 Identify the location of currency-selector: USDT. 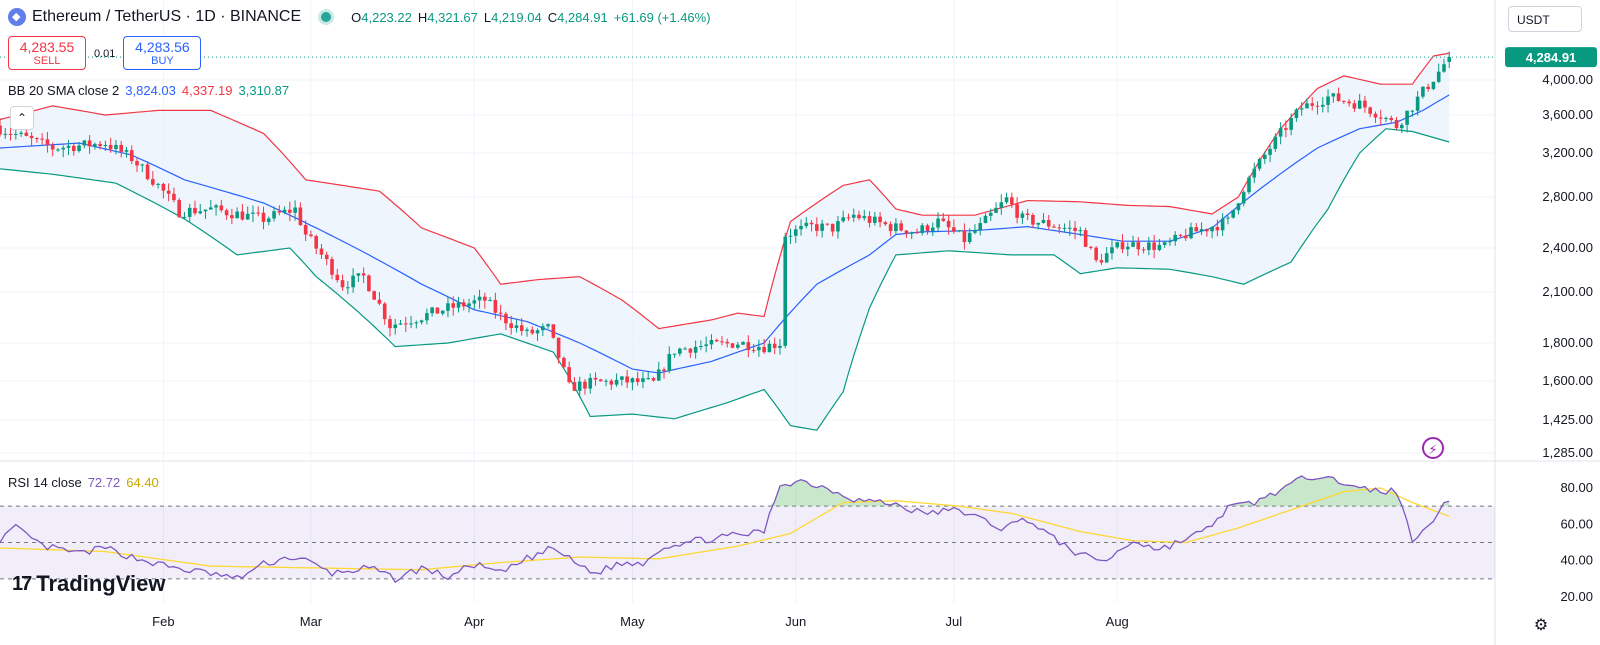
(1545, 19).